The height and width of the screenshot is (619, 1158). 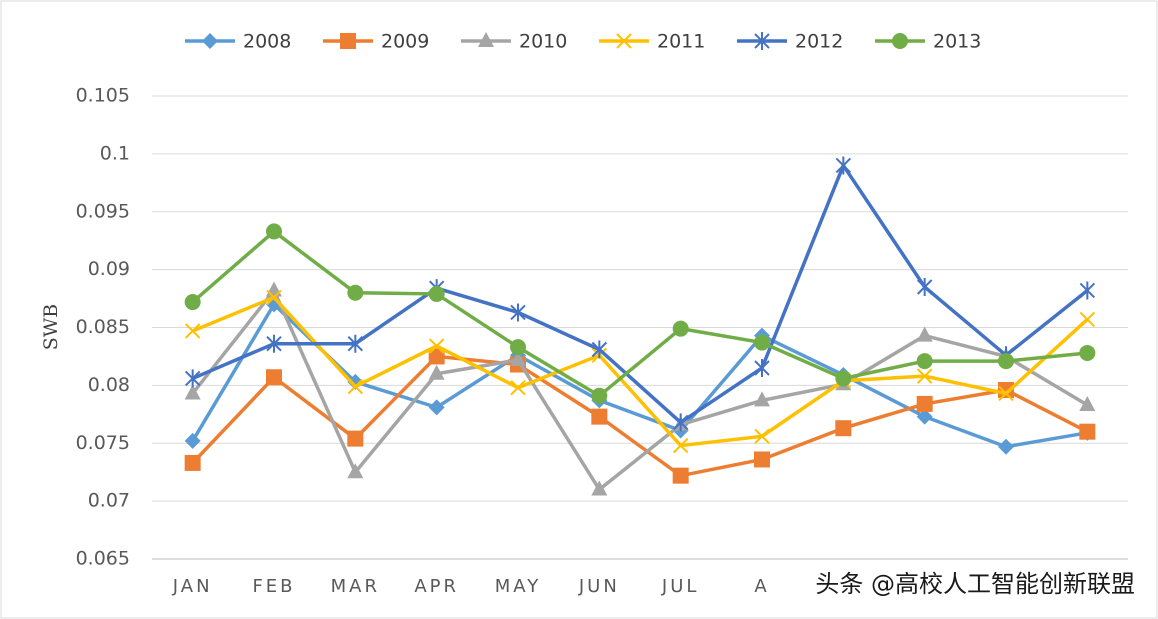 What do you see at coordinates (680, 586) in the screenshot?
I see `x-tick-label: JUL` at bounding box center [680, 586].